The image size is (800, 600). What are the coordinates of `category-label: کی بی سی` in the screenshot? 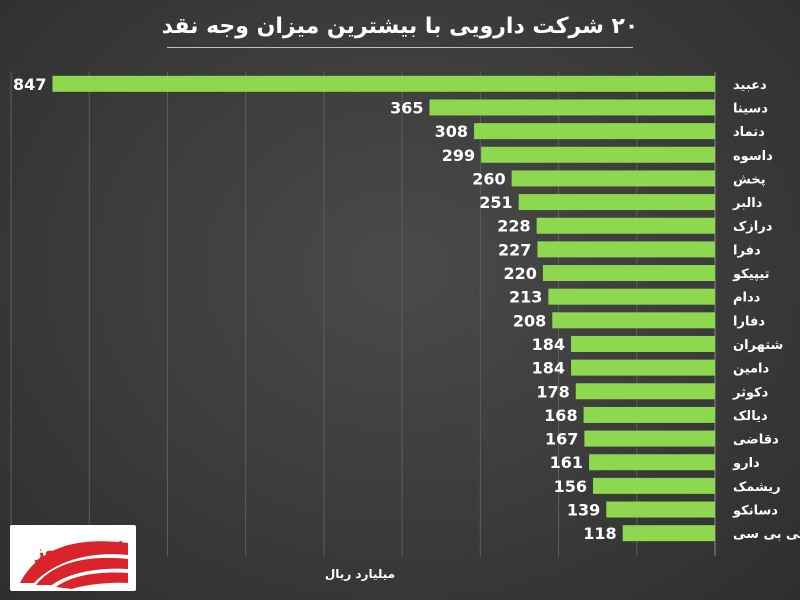 It's located at (766, 534).